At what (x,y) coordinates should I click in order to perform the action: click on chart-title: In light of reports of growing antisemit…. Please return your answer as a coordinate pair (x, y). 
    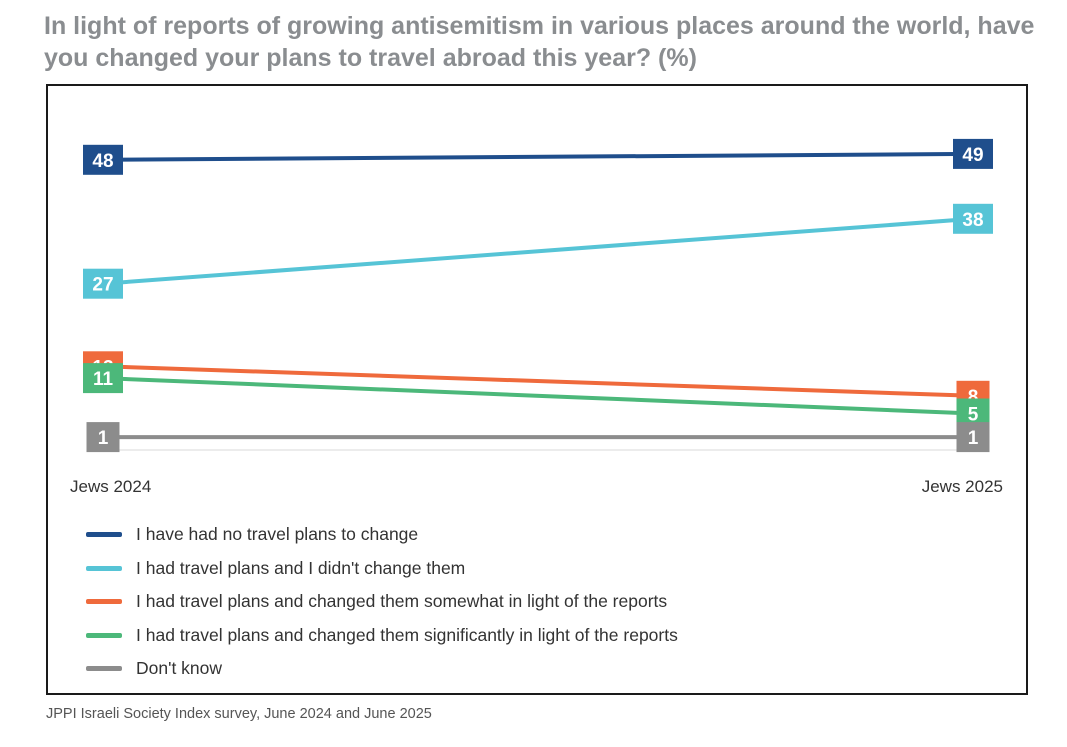
    Looking at the image, I should click on (539, 42).